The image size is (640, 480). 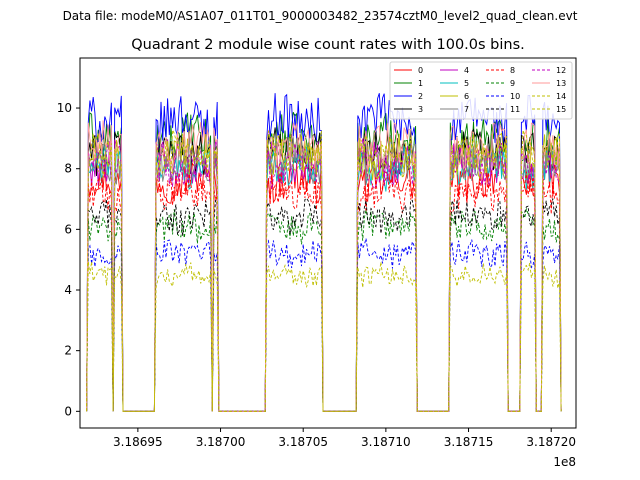 I want to click on legend-label-15: 15, so click(x=561, y=109).